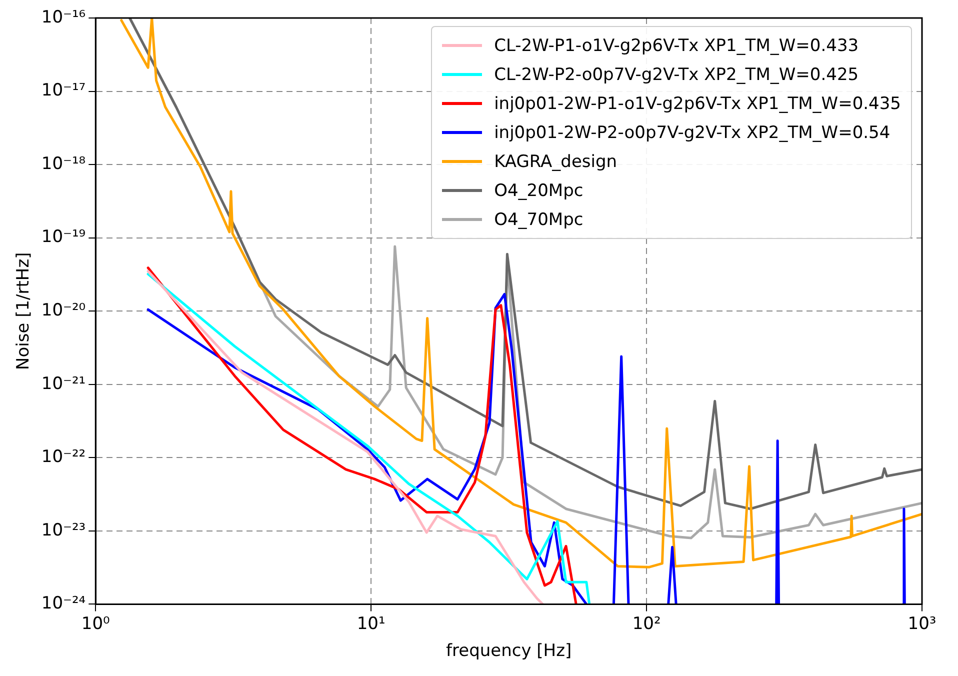  What do you see at coordinates (63, 384) in the screenshot?
I see `y-tick-label: 10⁻²¹` at bounding box center [63, 384].